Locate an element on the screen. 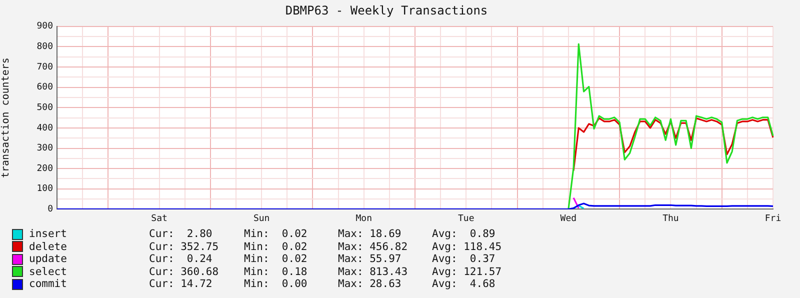 The image size is (800, 298). y-tick-label: 0 is located at coordinates (50, 209).